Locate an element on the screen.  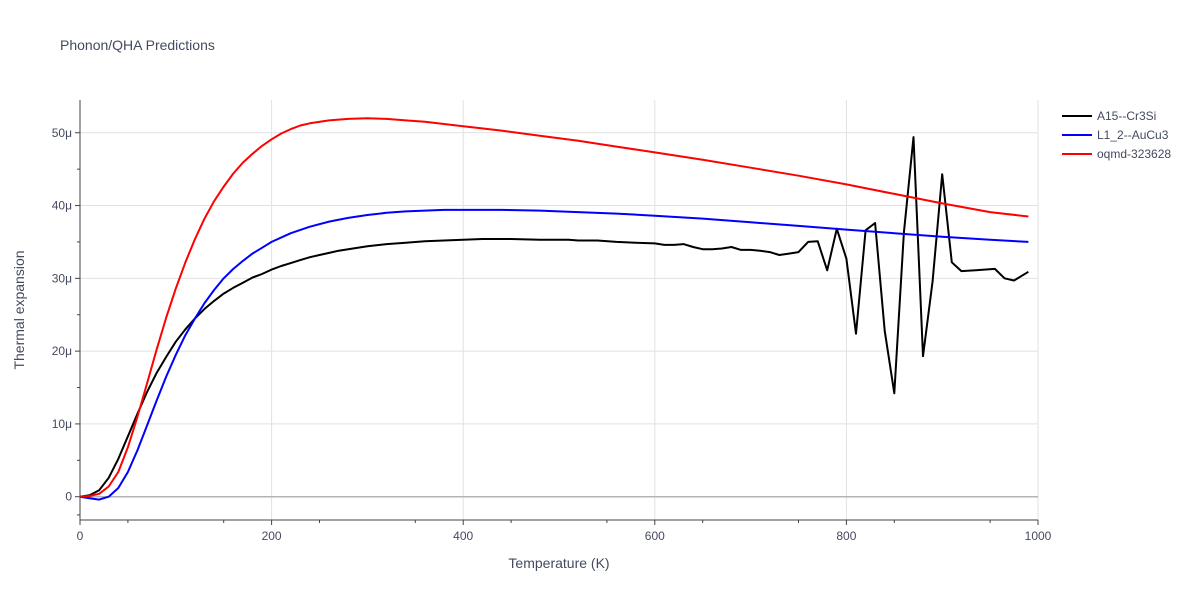
chart-title: Phonon/QHA Predictions is located at coordinates (137, 45).